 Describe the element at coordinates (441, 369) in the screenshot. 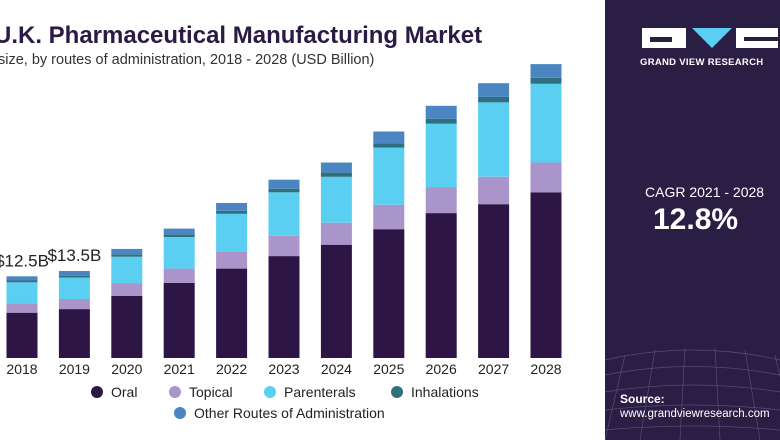

I see `x-tick-label: 2026` at that location.